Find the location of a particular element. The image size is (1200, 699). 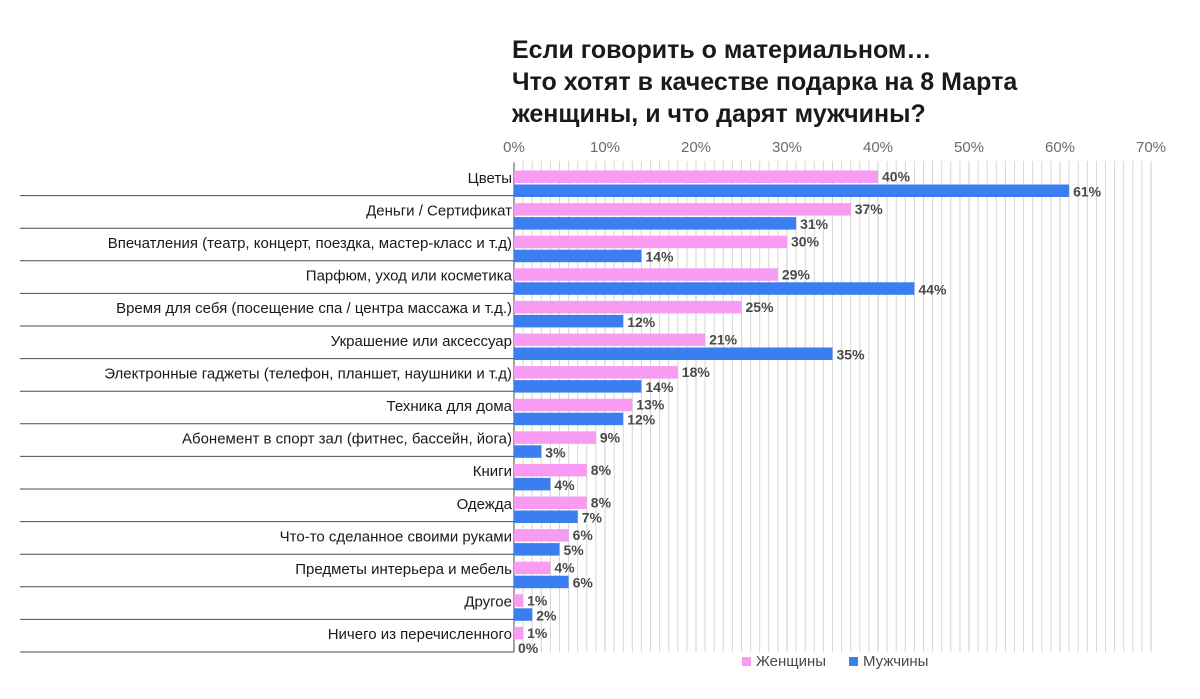

x-tick-label: 10% is located at coordinates (605, 147).